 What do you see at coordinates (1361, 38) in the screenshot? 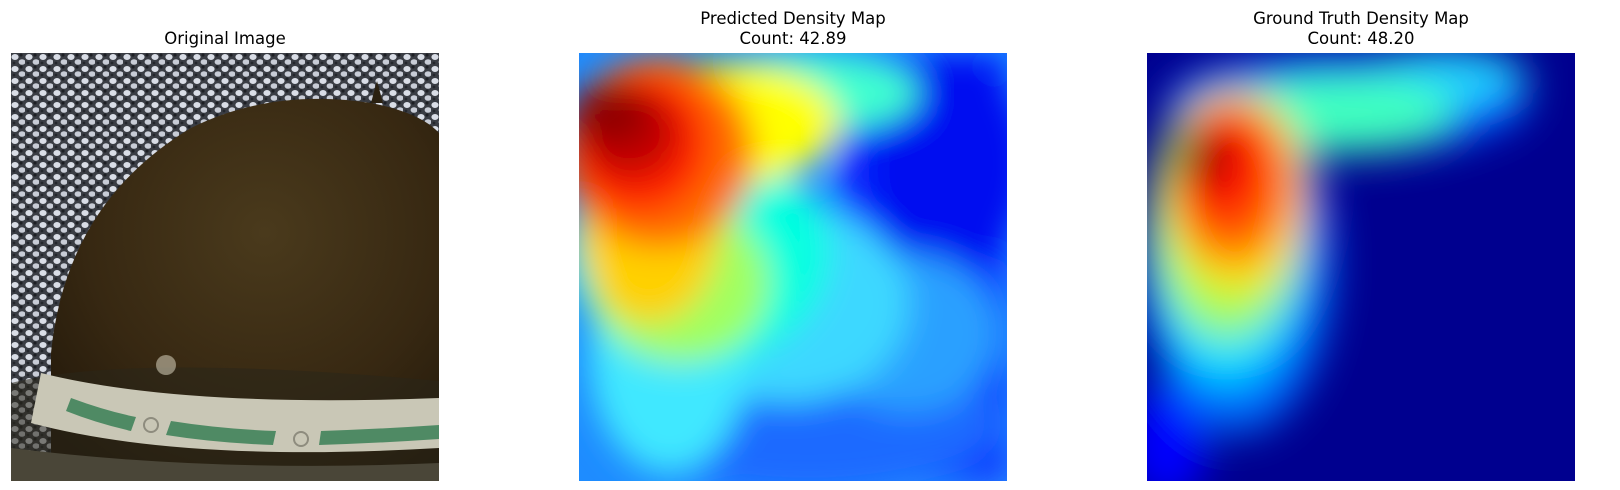
I see `count-label: Count: 48.20` at bounding box center [1361, 38].